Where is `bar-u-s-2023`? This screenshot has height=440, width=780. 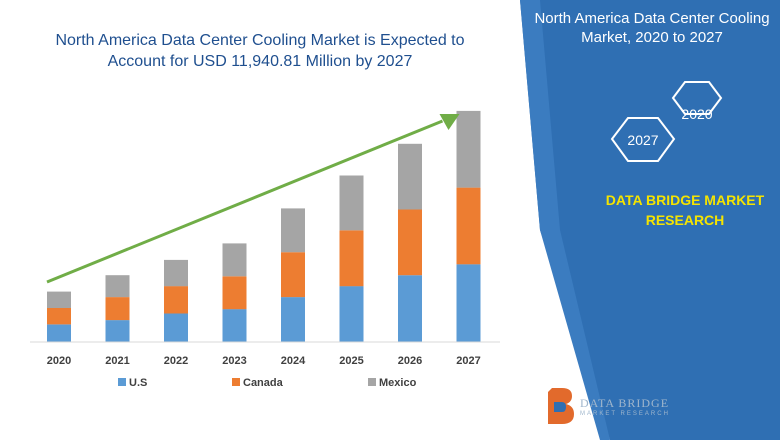
bar-u-s-2023 is located at coordinates (234, 325).